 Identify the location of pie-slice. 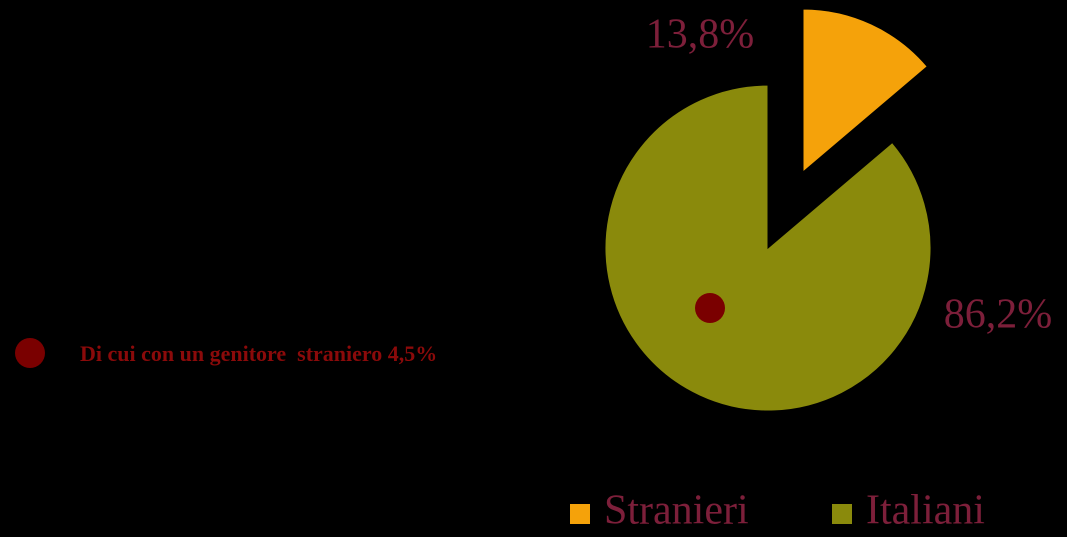
(865, 91).